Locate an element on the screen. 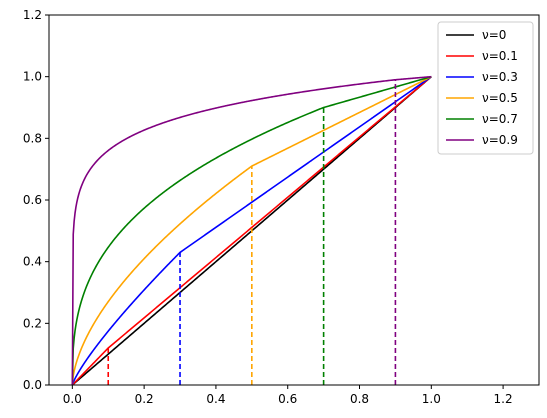  x-tick-label: 1.2 is located at coordinates (503, 399).